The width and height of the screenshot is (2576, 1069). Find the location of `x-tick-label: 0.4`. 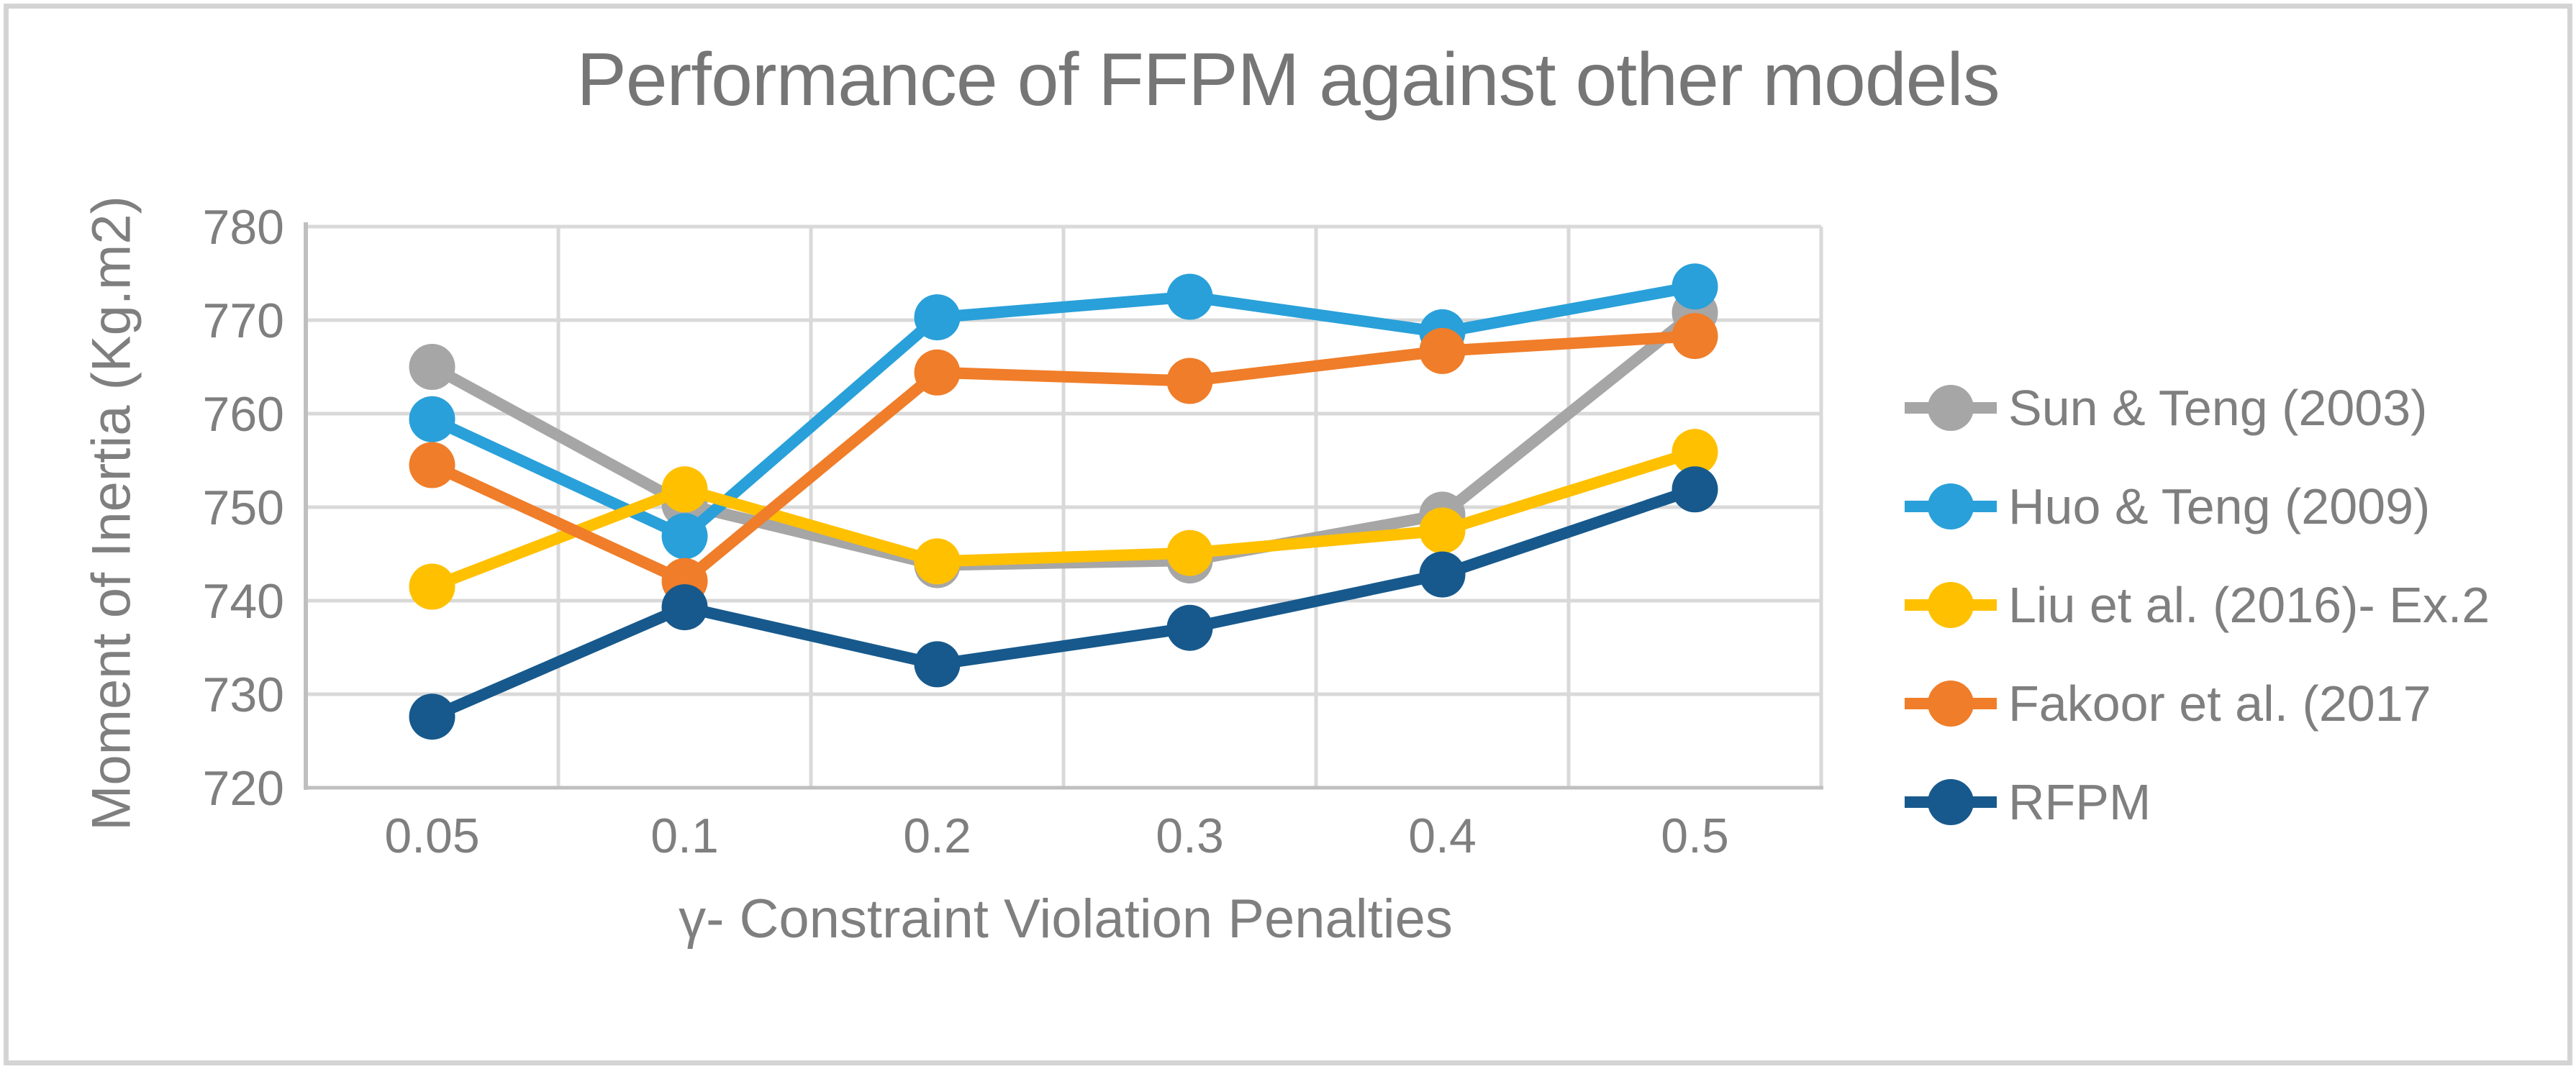

x-tick-label: 0.4 is located at coordinates (1442, 836).